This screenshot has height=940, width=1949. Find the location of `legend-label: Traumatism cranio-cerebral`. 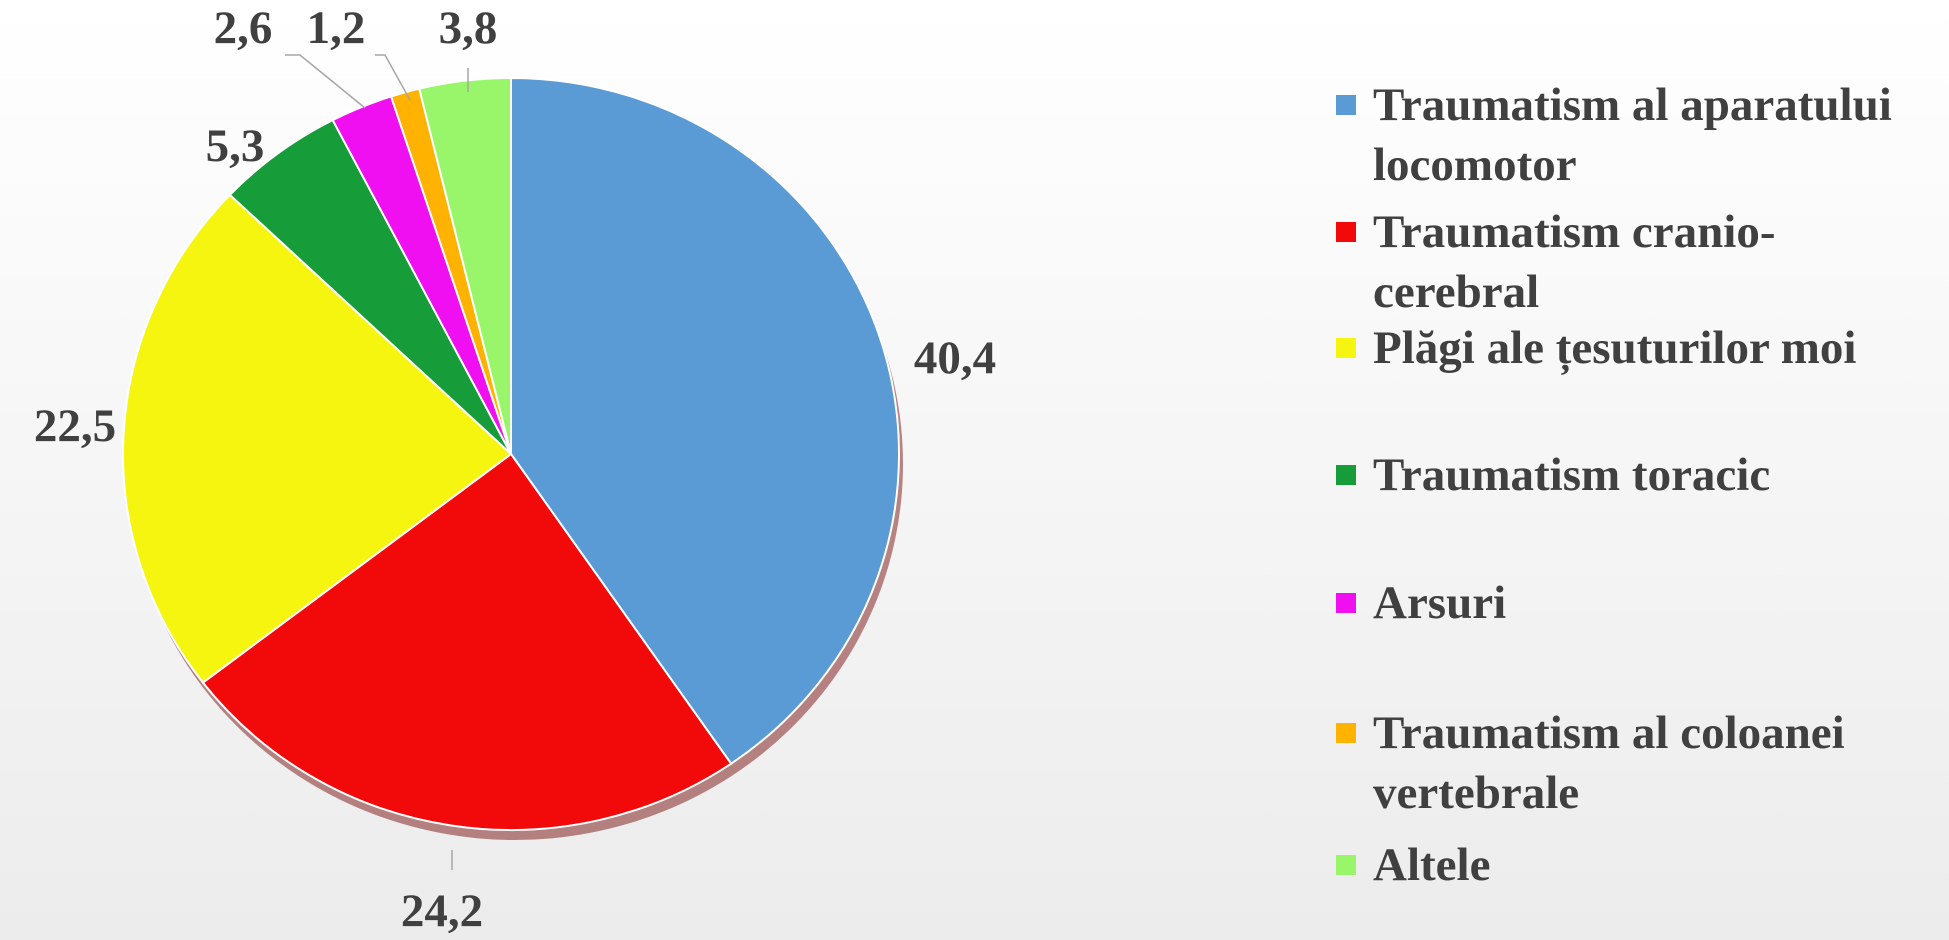

legend-label: Traumatism cranio-cerebral is located at coordinates (1574, 262).